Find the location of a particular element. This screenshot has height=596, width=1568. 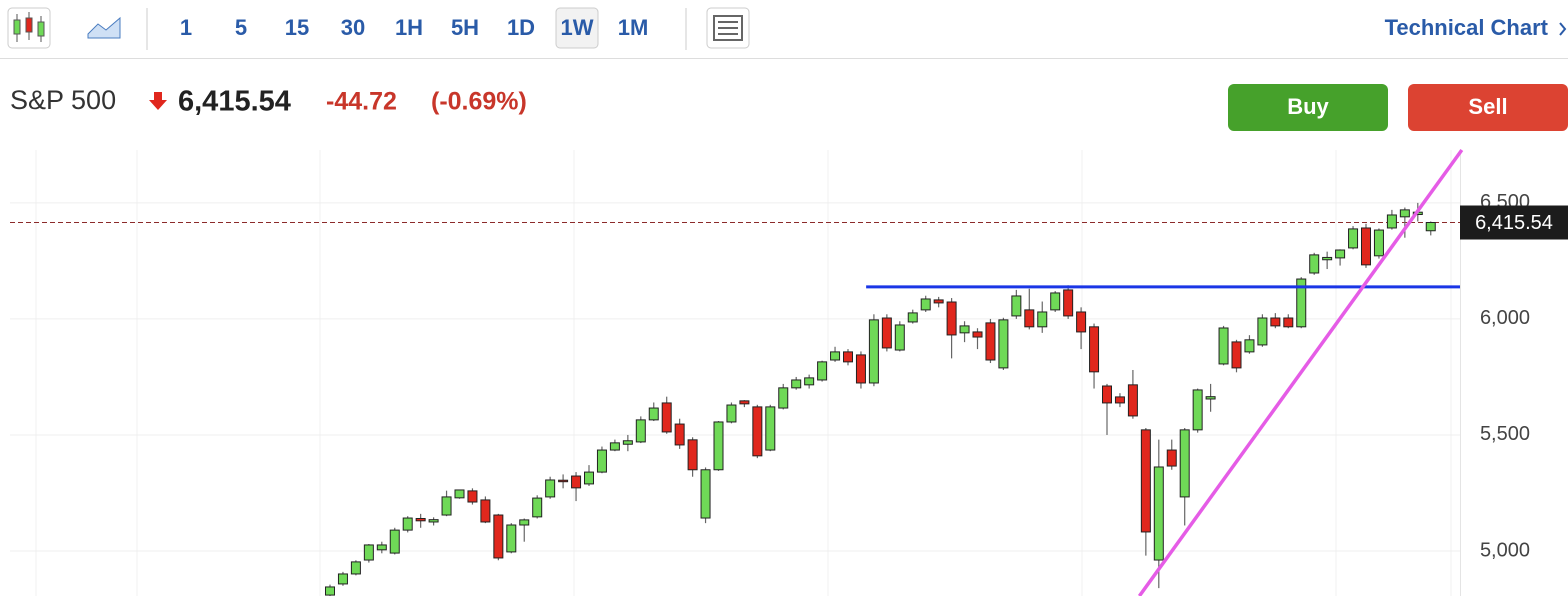

interval-button: 1 is located at coordinates (186, 27).